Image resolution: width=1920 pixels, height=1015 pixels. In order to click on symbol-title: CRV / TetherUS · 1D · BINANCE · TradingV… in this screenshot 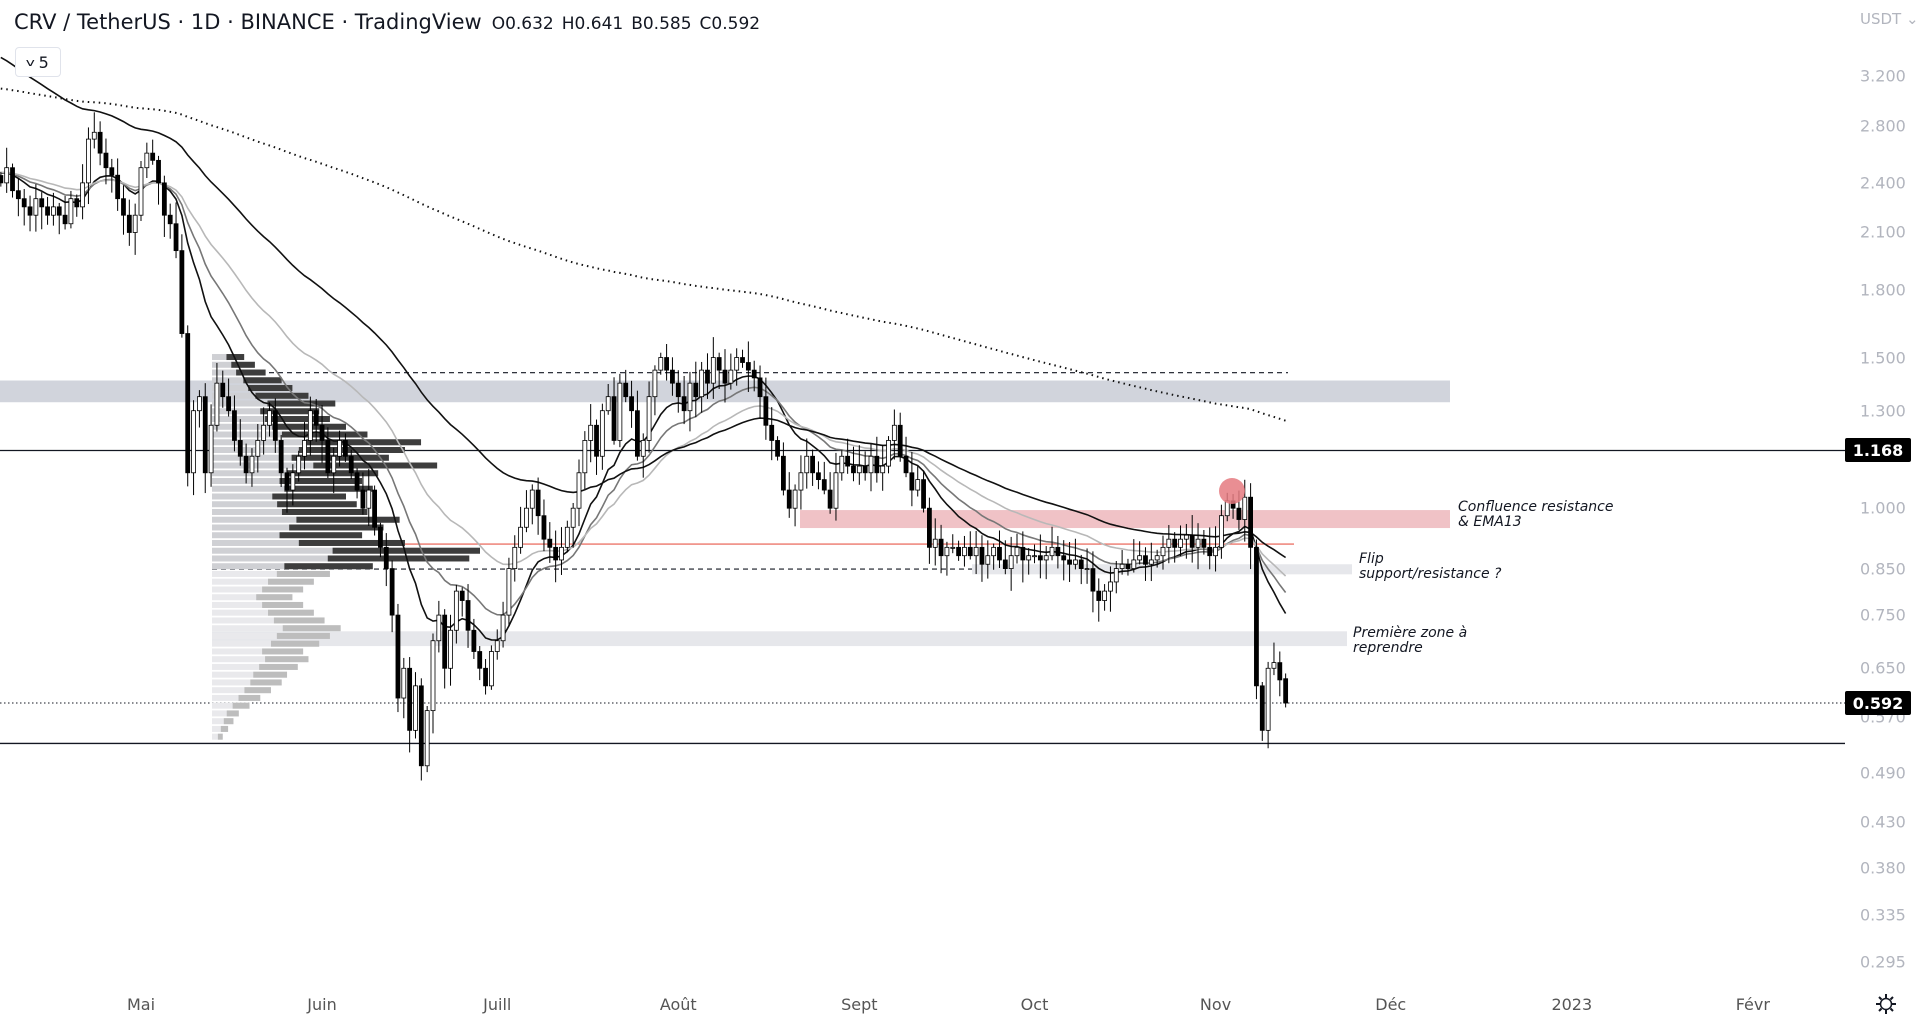, I will do `click(248, 22)`.